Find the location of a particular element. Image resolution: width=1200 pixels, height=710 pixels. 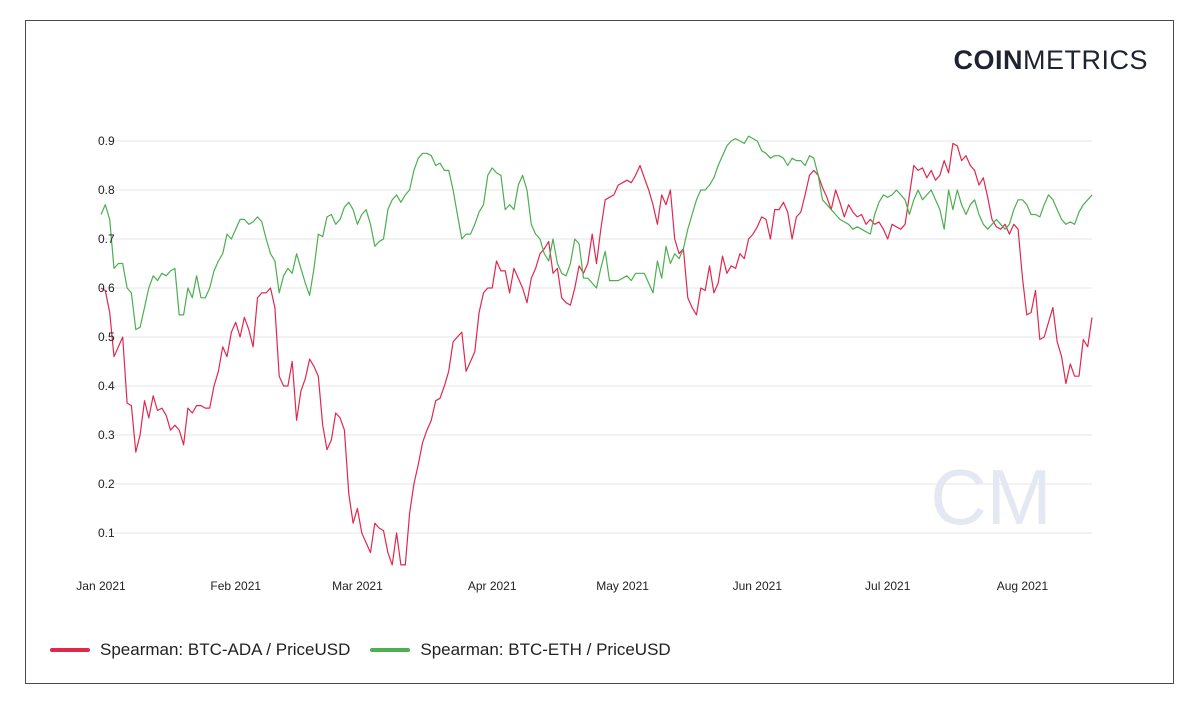

x-tick-label: Jan 2021 is located at coordinates (101, 586).